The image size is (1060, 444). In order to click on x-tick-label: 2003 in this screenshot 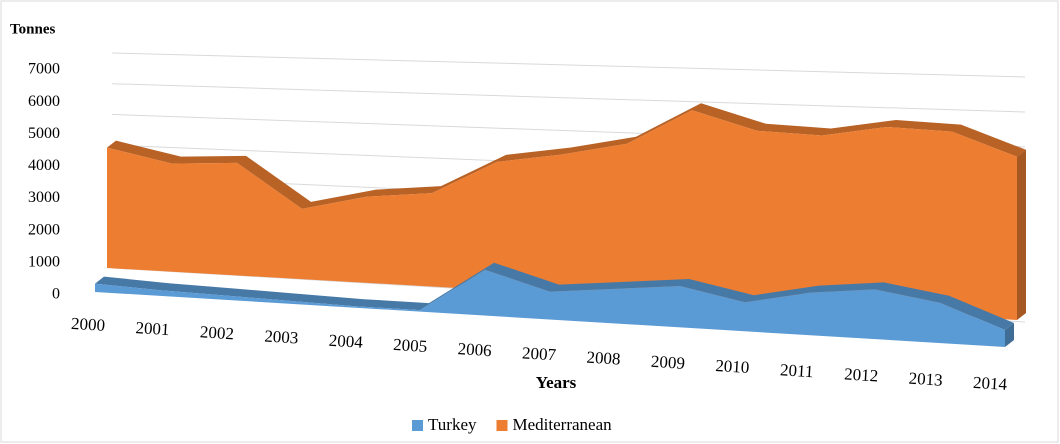, I will do `click(281, 337)`.